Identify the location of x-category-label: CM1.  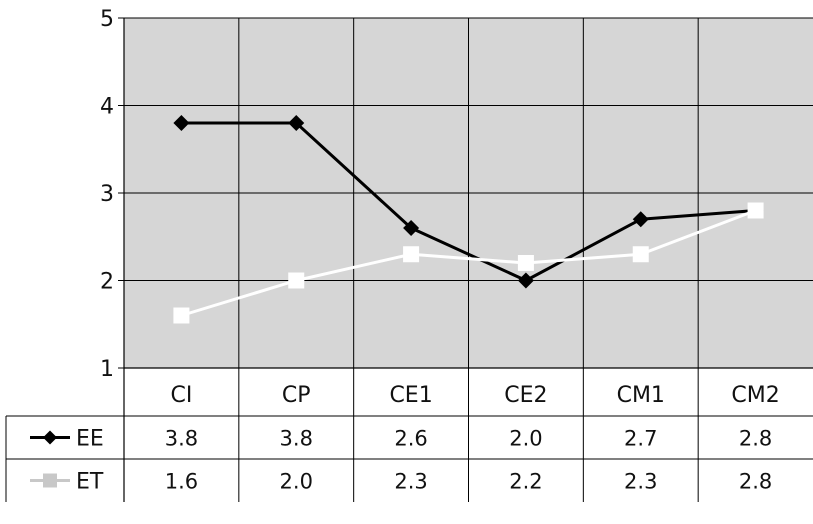
(641, 395).